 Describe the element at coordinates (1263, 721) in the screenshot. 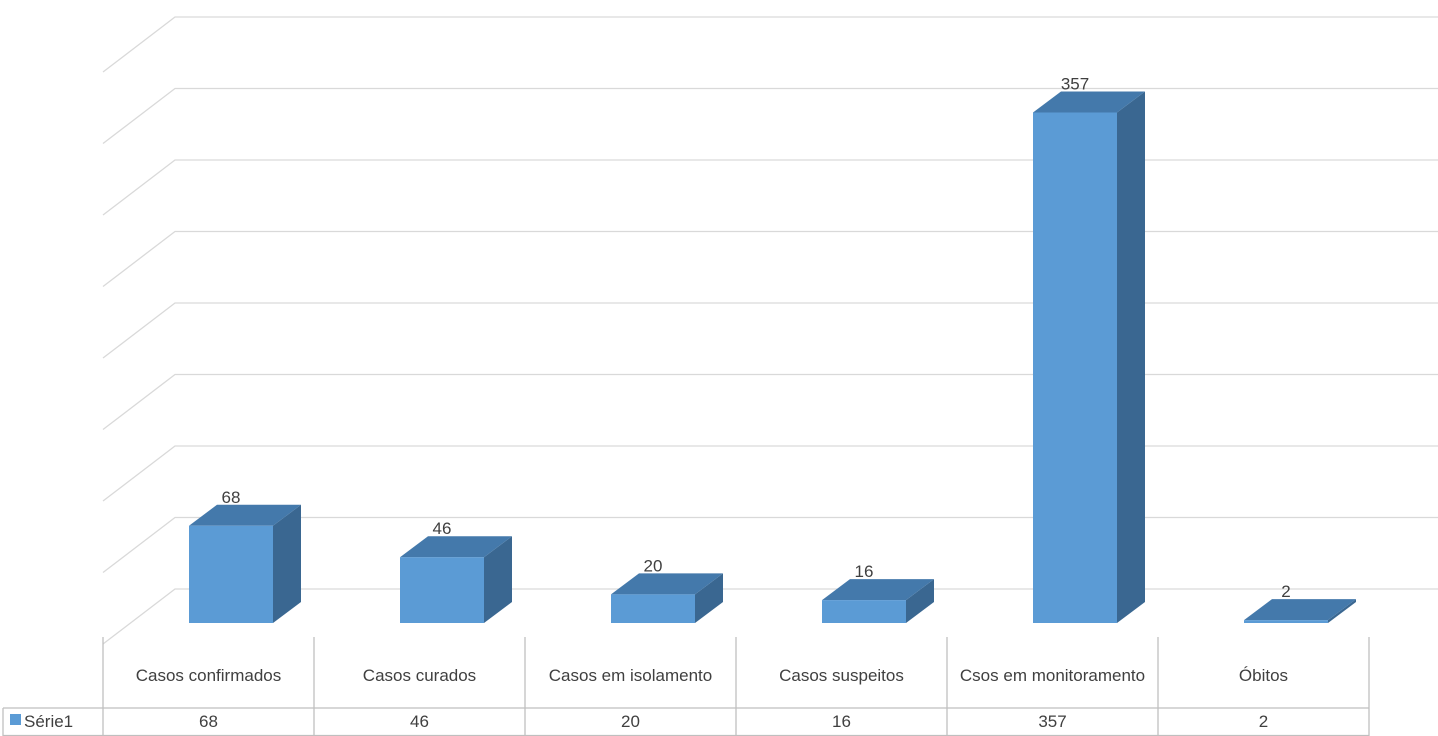

I see `table-value: 2` at that location.